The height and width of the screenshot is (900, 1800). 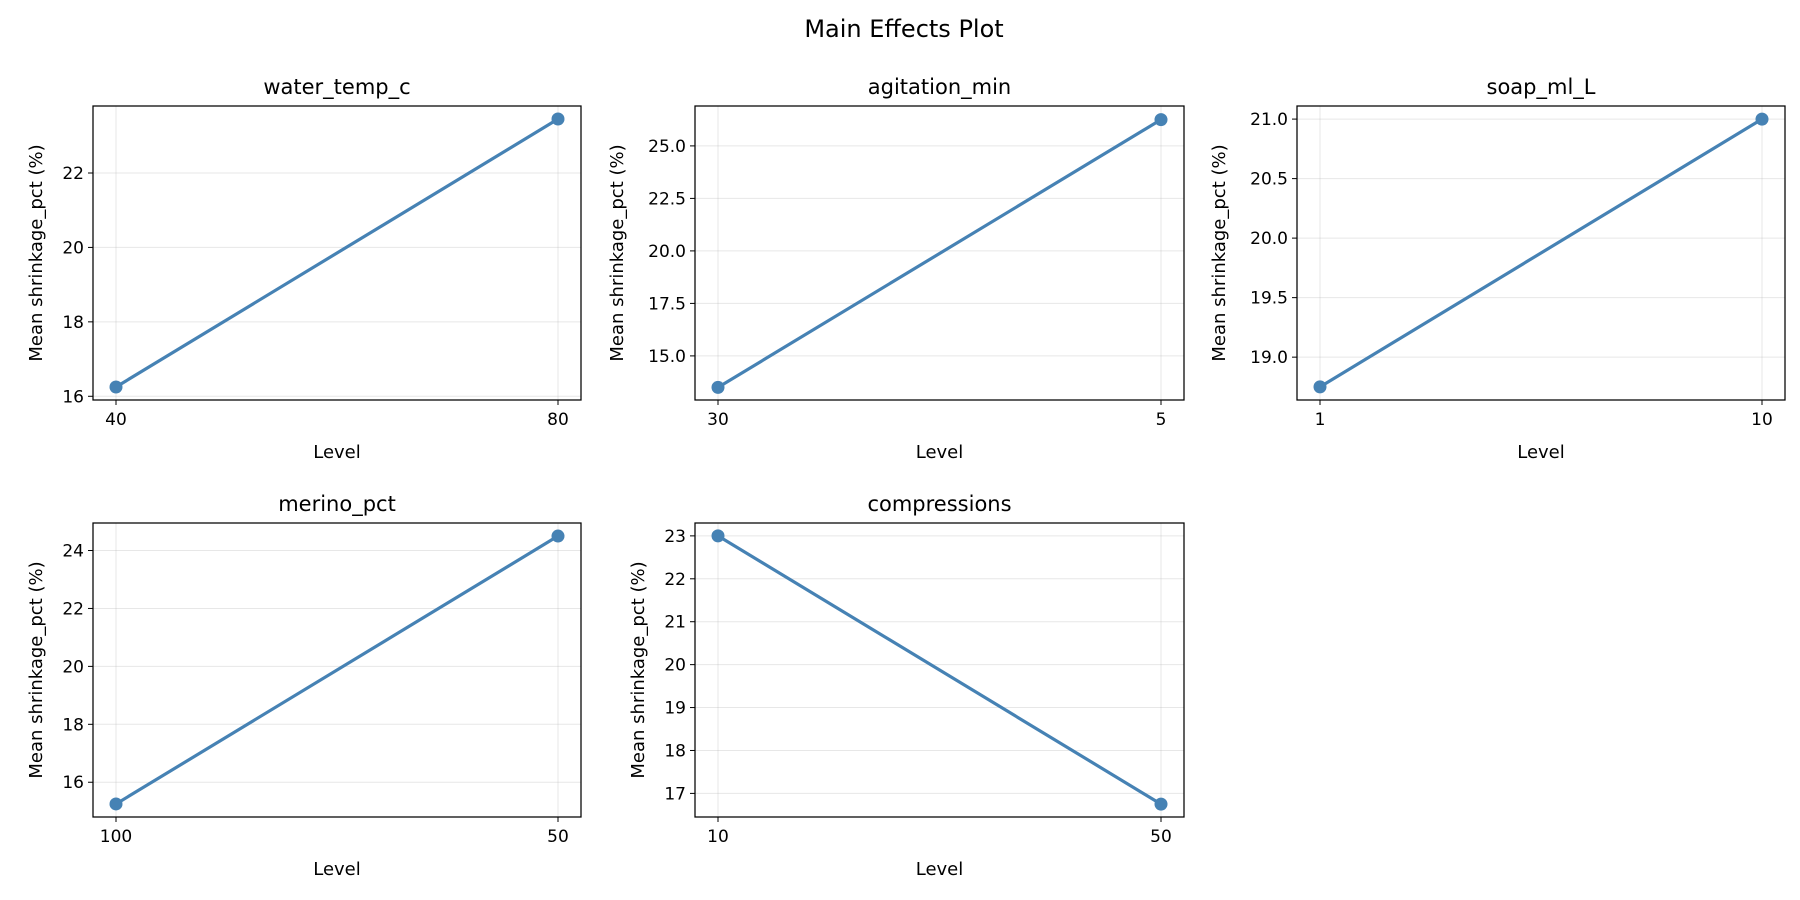 I want to click on panel-title: merino_pct, so click(x=337, y=504).